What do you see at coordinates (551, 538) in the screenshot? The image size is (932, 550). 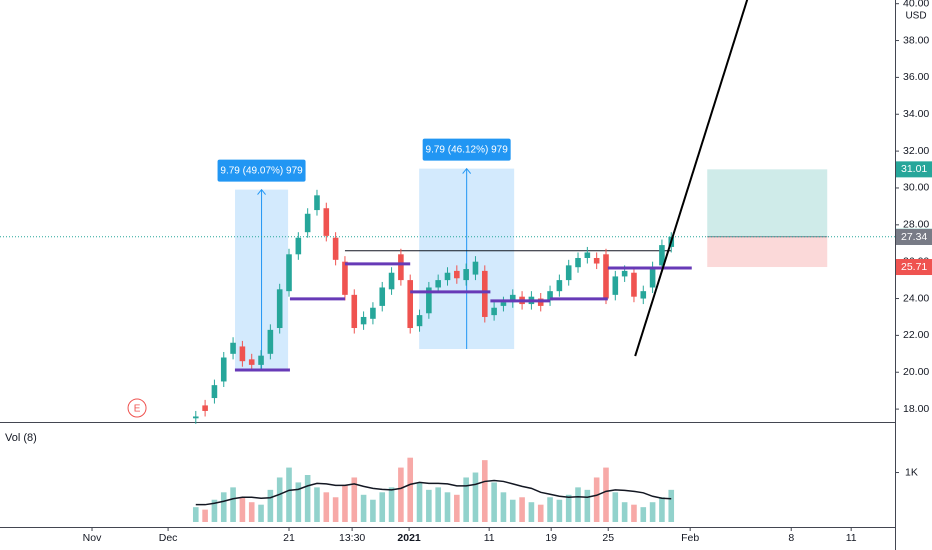 I see `x-tick-label: 19` at bounding box center [551, 538].